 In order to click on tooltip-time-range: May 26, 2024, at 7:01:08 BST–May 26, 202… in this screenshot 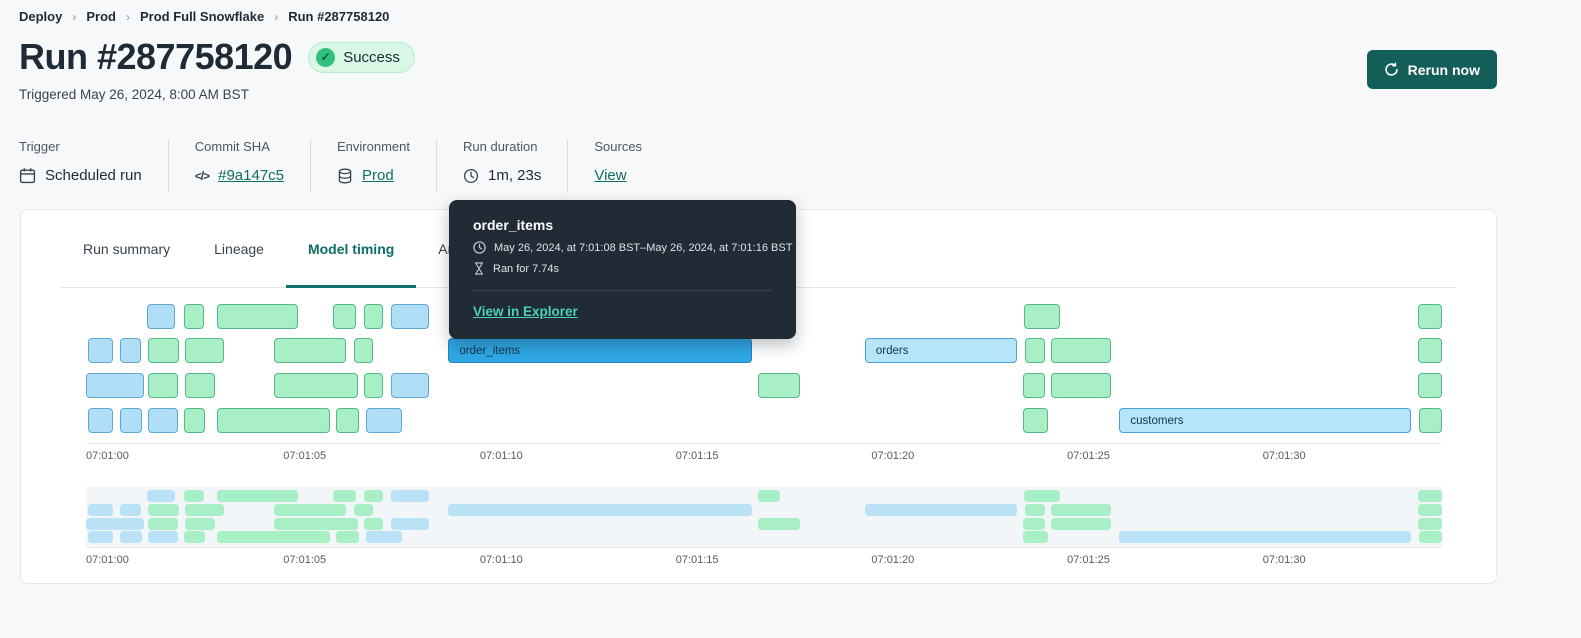, I will do `click(643, 247)`.